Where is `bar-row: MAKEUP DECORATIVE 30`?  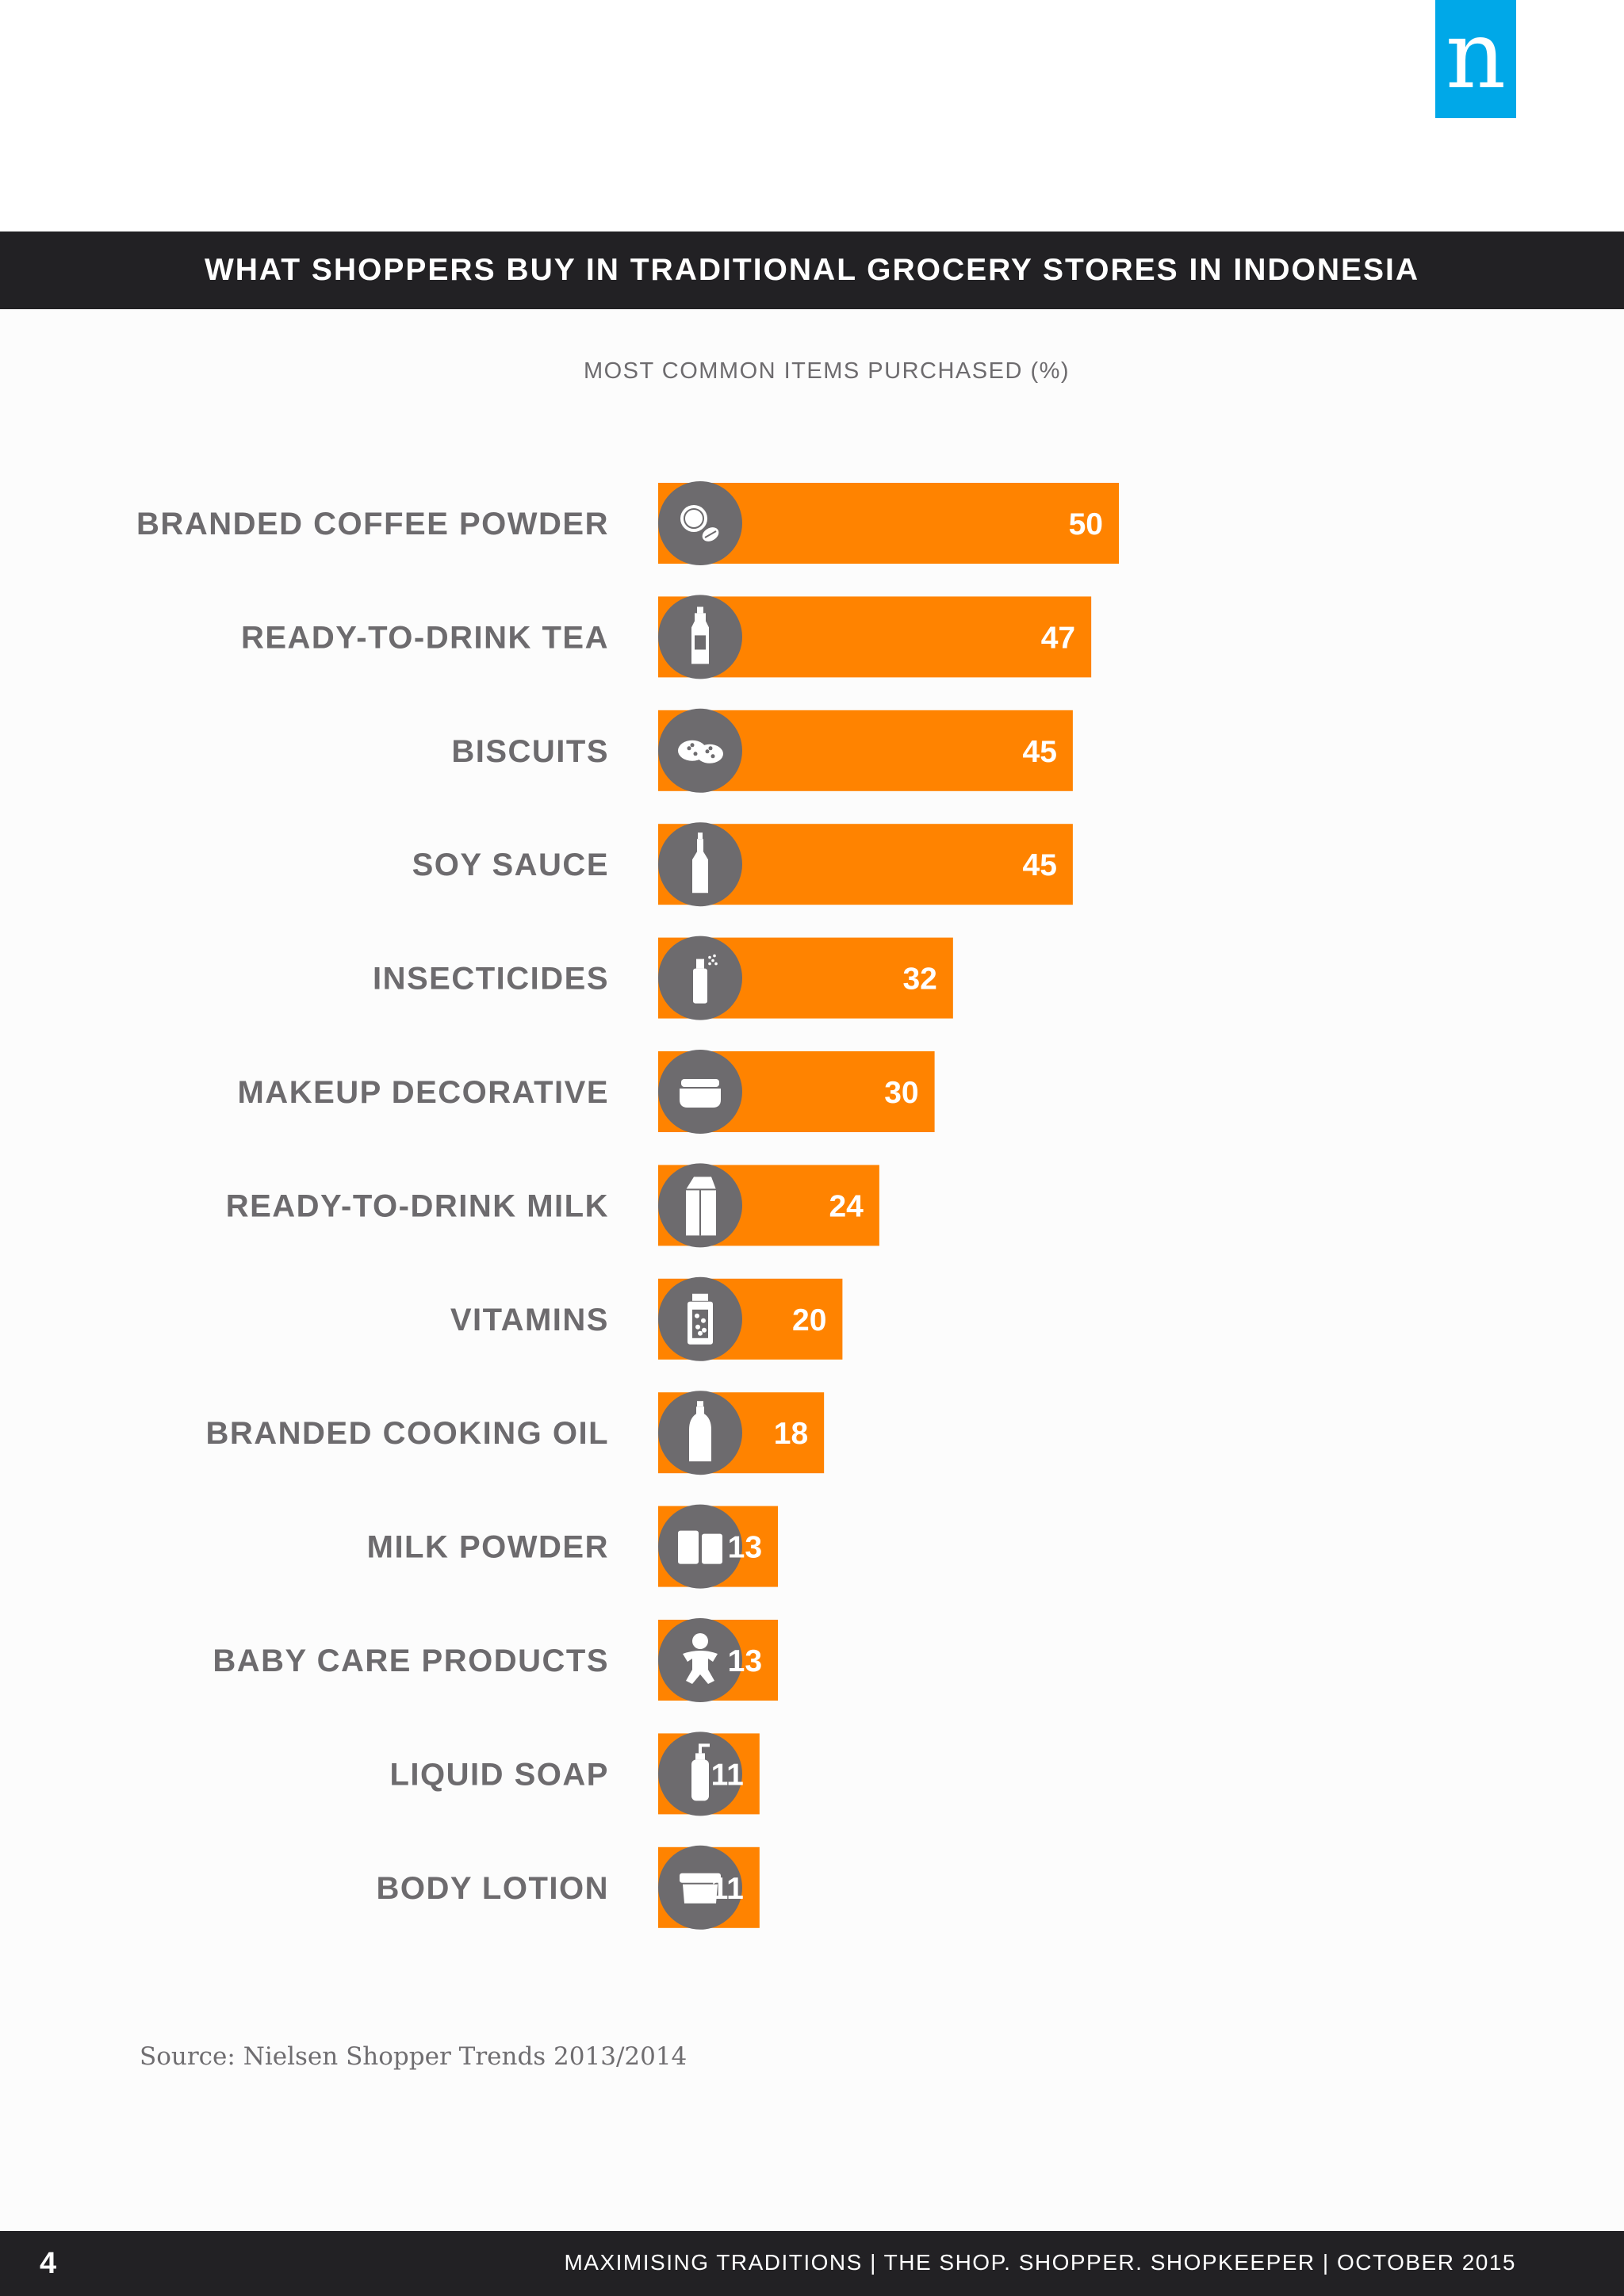
bar-row: MAKEUP DECORATIVE 30 is located at coordinates (586, 1092).